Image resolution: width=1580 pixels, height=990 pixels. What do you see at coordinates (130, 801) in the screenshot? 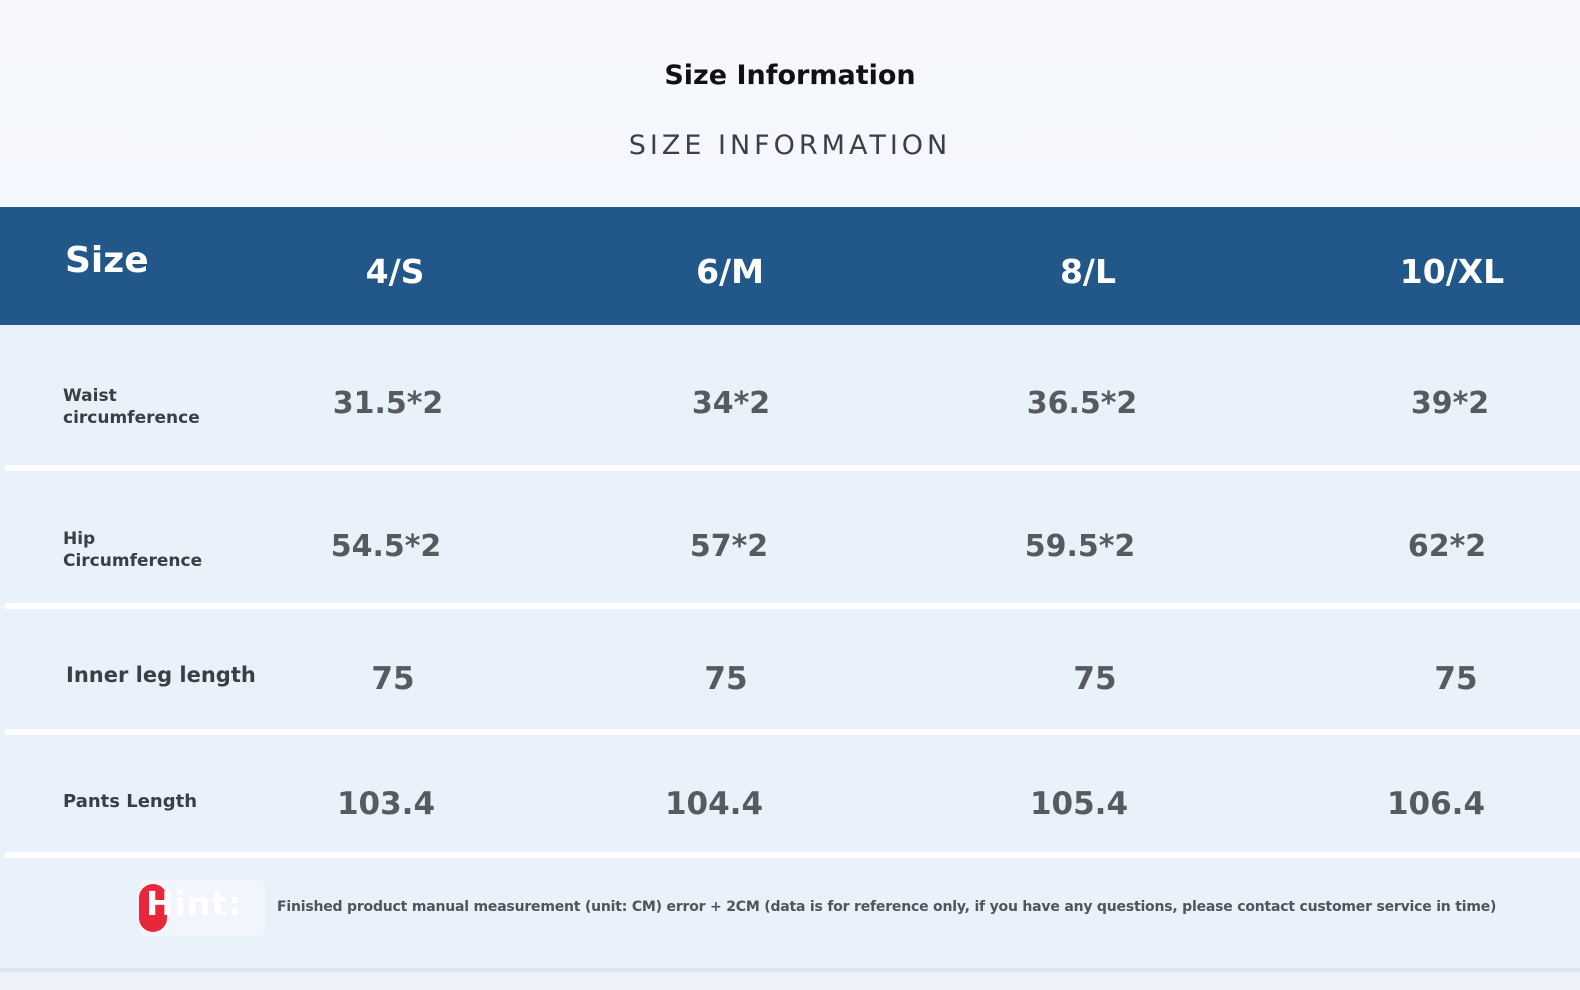
I see `row-label-pants-length: Pants Length` at bounding box center [130, 801].